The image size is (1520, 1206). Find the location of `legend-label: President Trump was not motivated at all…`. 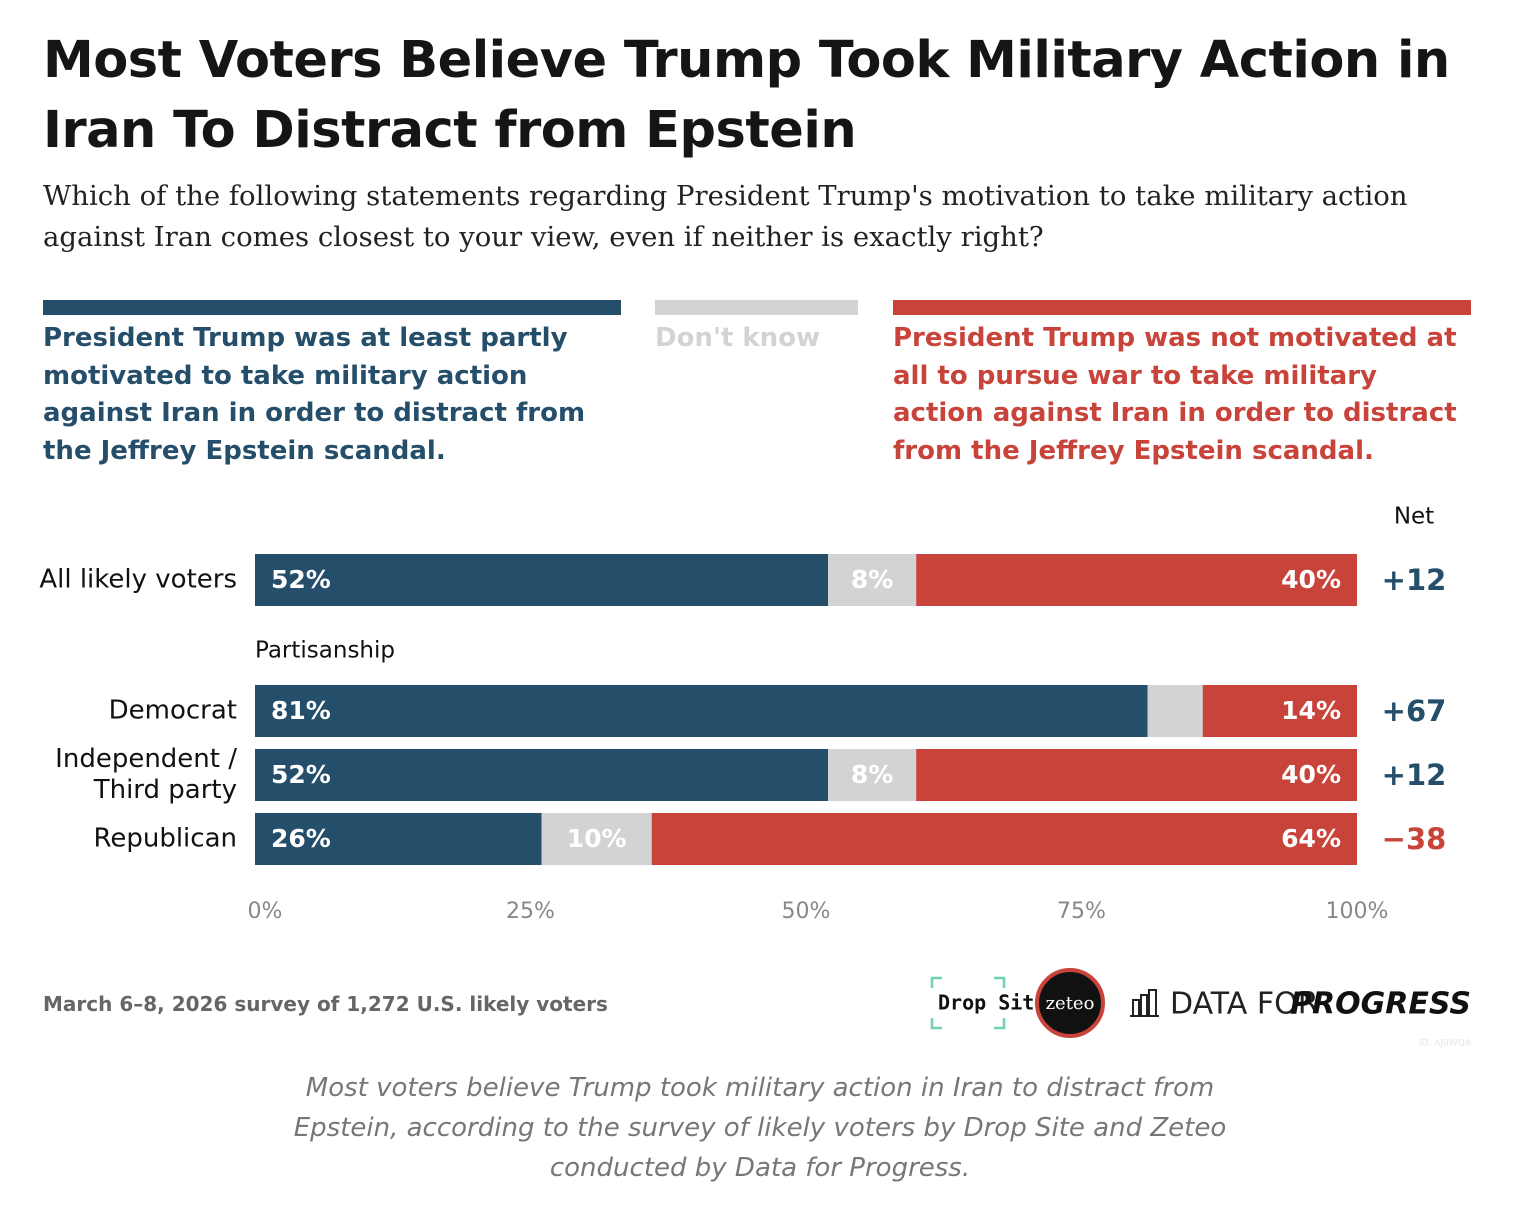

legend-label: President Trump was not motivated at all… is located at coordinates (1175, 394).